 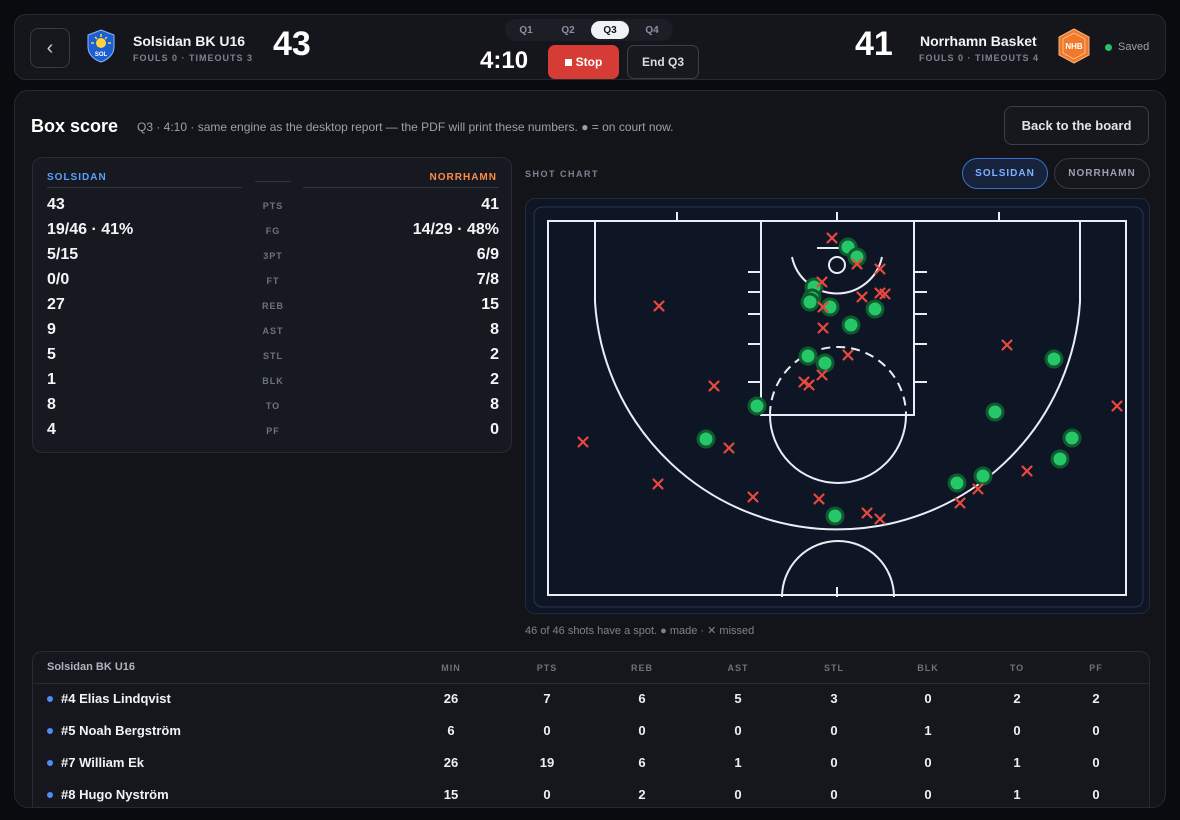 What do you see at coordinates (101, 55) in the screenshot?
I see `svg-text: SOL` at bounding box center [101, 55].